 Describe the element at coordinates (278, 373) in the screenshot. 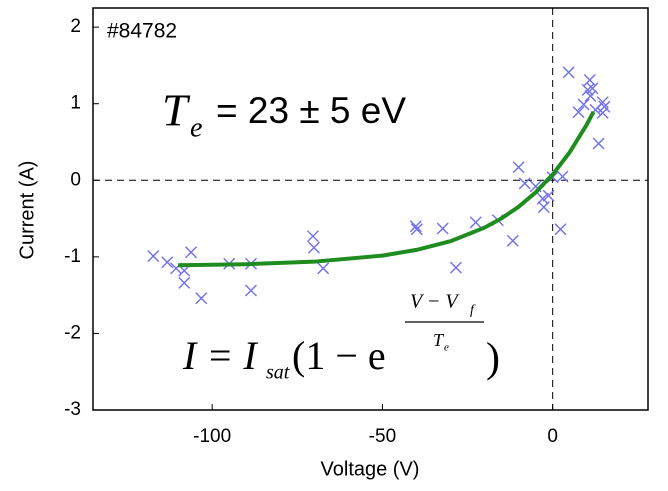

I see `formula: sat` at that location.